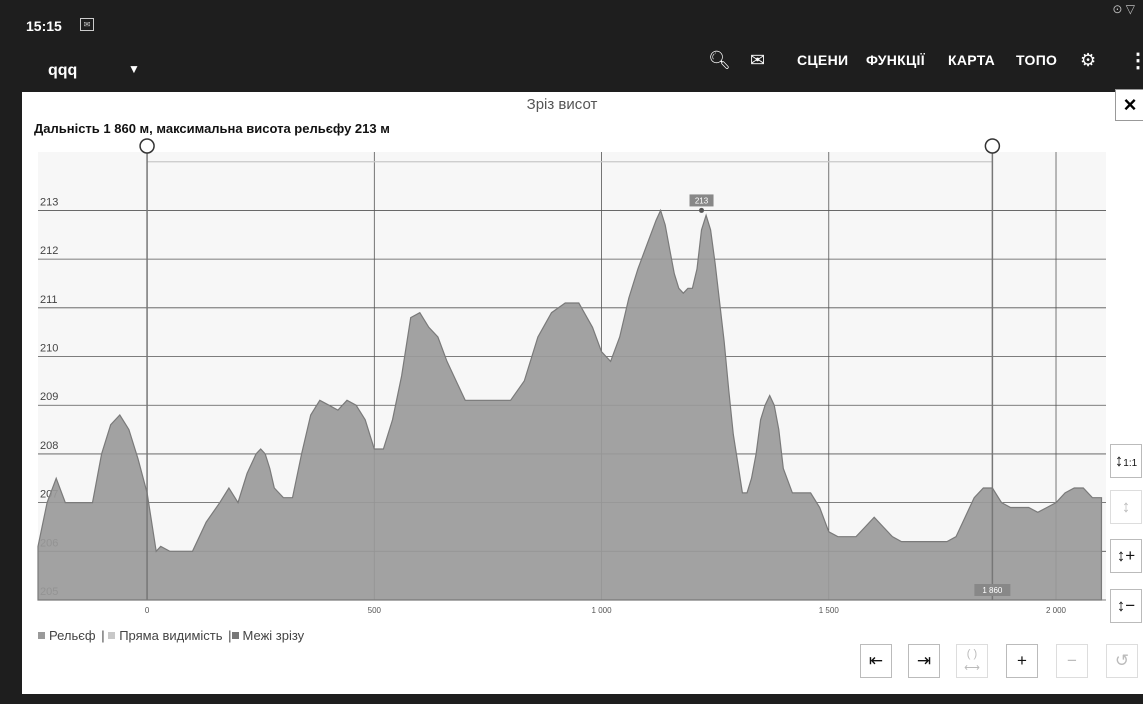  I want to click on menu-topo: ТОПО, so click(1037, 60).